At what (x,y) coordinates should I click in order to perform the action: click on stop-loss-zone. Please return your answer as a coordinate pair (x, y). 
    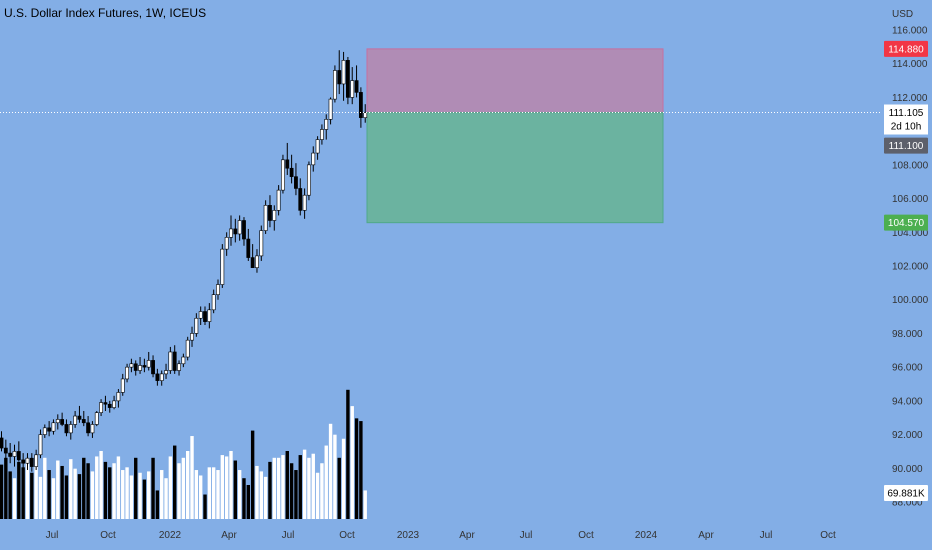
    Looking at the image, I should click on (515, 81).